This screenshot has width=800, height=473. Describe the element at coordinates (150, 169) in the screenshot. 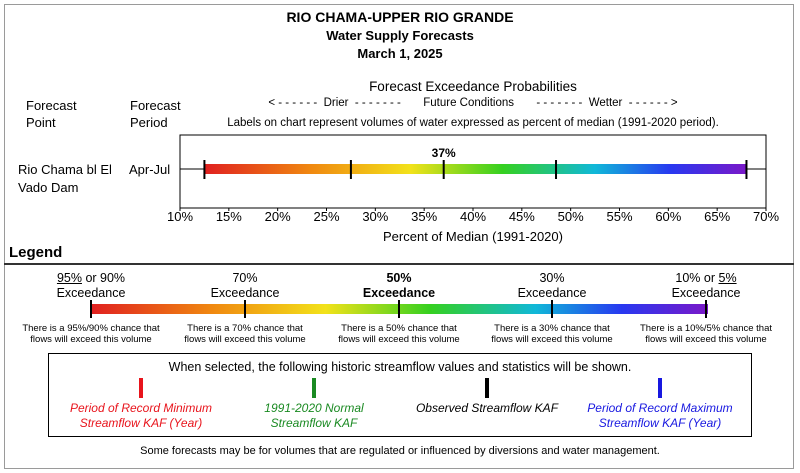

I see `row-forecast-period: Apr-Jul` at that location.